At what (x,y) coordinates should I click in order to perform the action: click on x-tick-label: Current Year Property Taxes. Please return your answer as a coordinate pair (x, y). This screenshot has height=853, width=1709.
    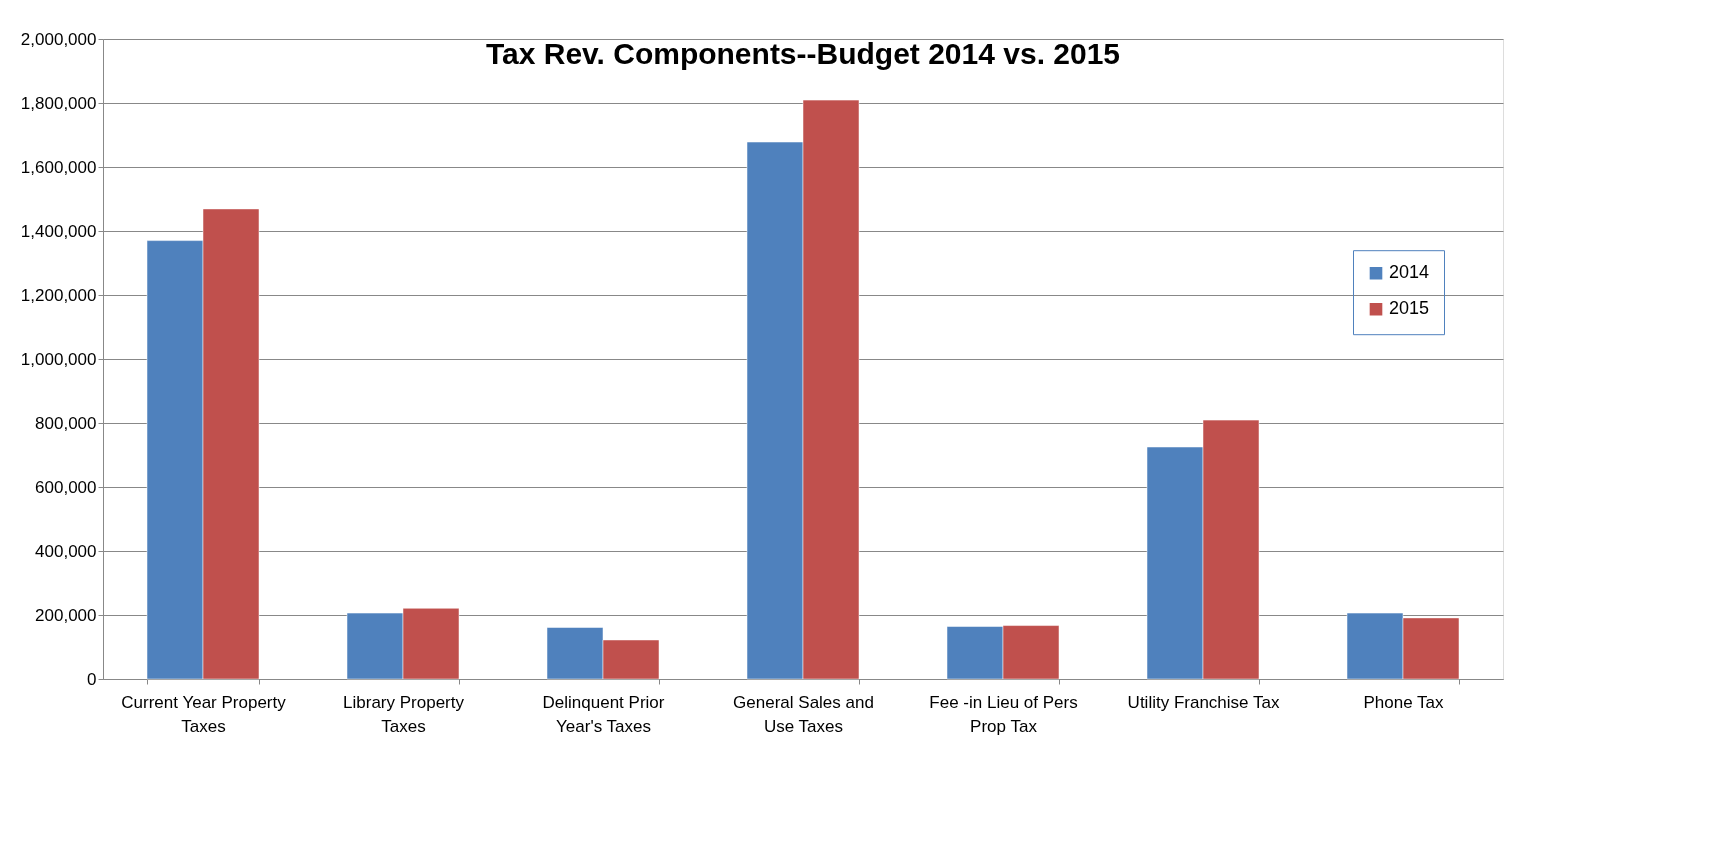
    Looking at the image, I should click on (204, 714).